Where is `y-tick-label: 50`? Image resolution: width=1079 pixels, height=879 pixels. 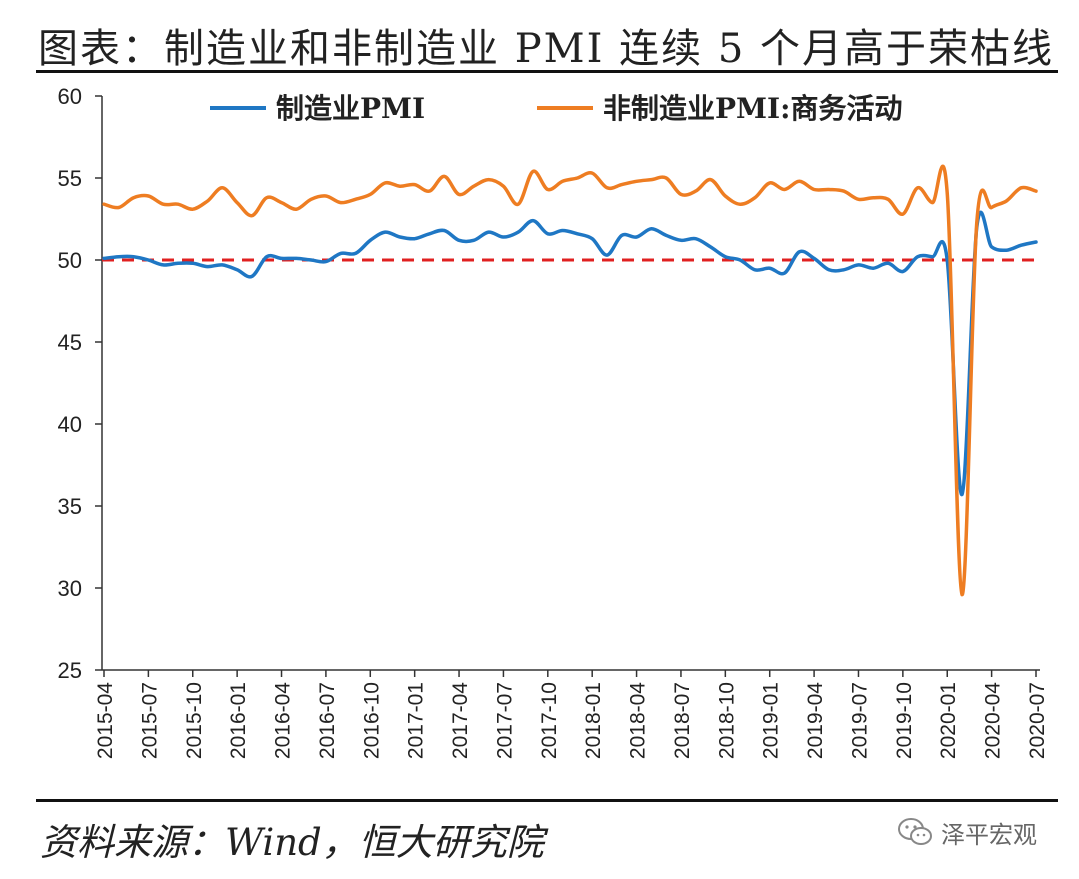
y-tick-label: 50 is located at coordinates (70, 260).